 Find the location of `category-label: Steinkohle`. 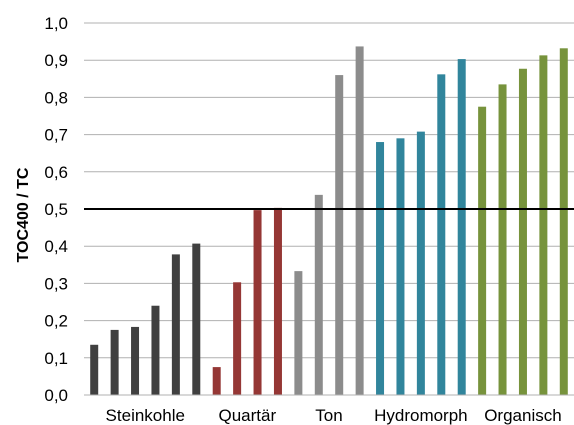

category-label: Steinkohle is located at coordinates (145, 415).